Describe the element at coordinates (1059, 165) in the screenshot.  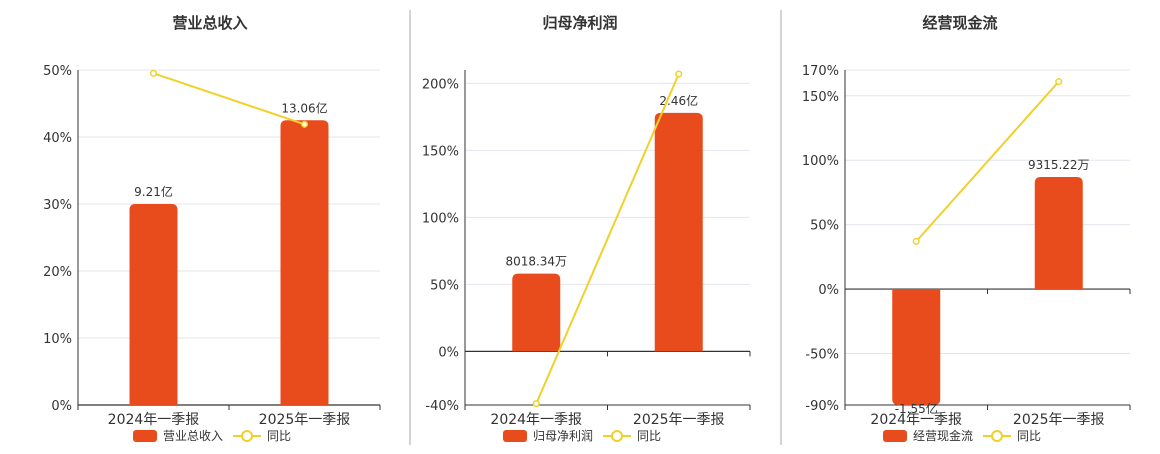
I see `bar-data-label: 9315.22万` at that location.